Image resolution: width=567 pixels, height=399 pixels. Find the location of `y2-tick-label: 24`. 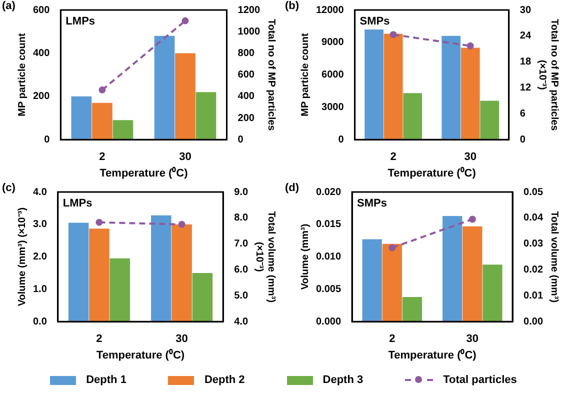

y2-tick-label: 24 is located at coordinates (526, 36).